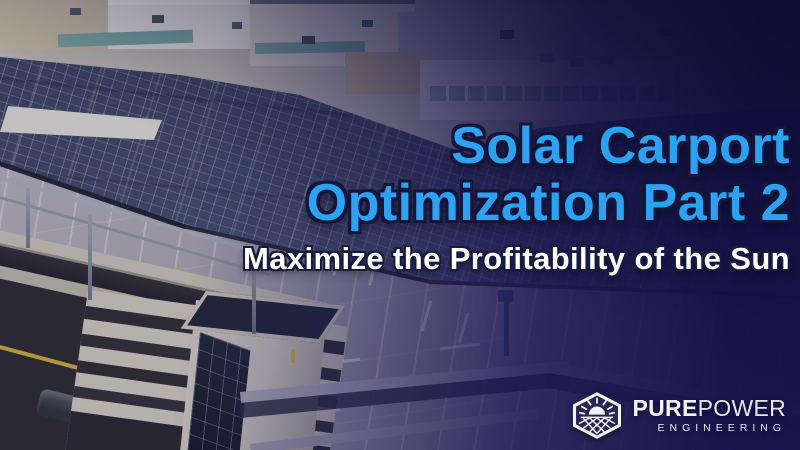  Describe the element at coordinates (516, 258) in the screenshot. I see `subtitle: Maximize the Profitability of the Sun` at that location.